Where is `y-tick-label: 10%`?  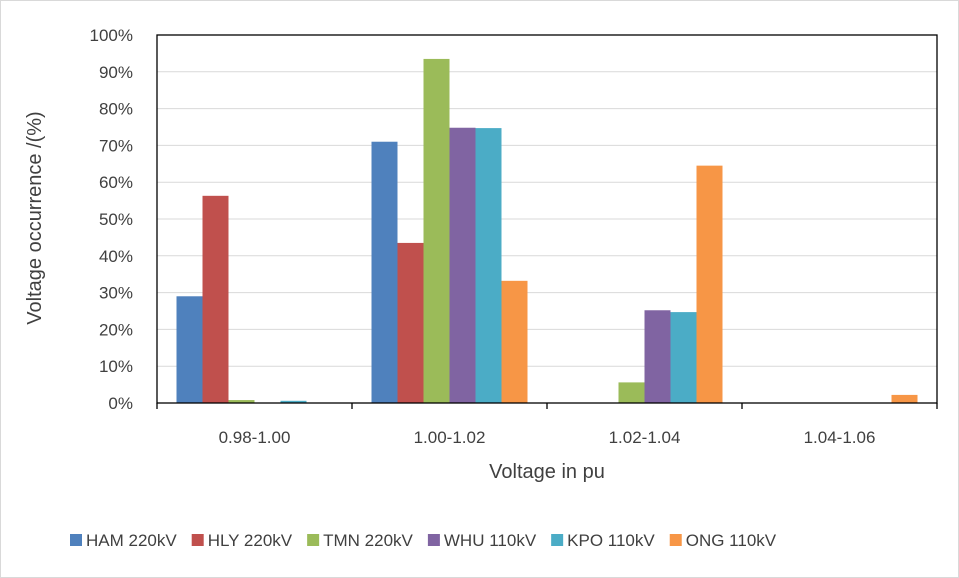 y-tick-label: 10% is located at coordinates (116, 366).